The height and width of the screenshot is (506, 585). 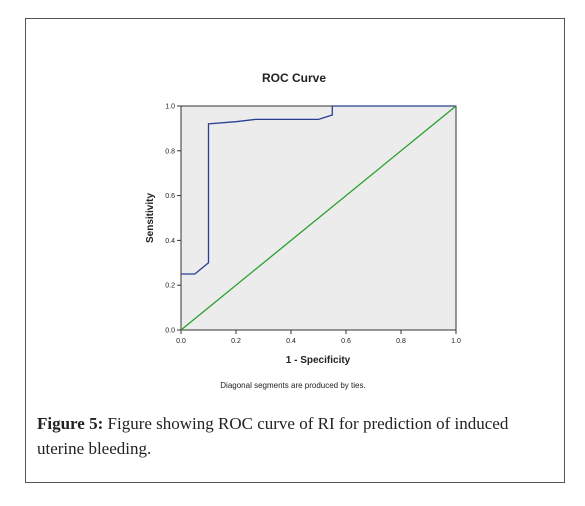 I want to click on y-axis-ticks: 0.0 0.2 0.4 0.6 0.8 1.0, so click(x=173, y=219).